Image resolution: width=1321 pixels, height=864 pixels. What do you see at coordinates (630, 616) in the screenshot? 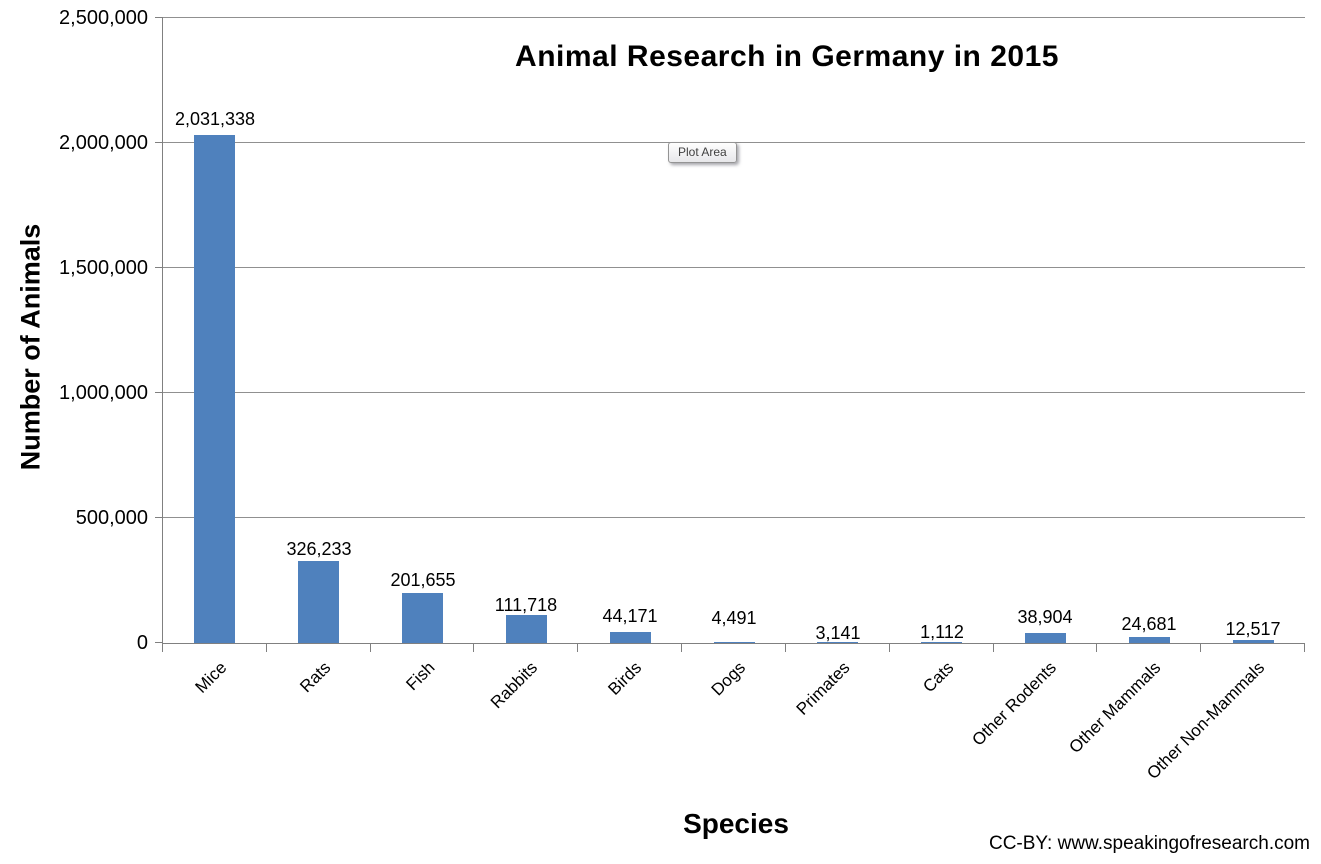
I see `data-label-birds: 44,171` at bounding box center [630, 616].